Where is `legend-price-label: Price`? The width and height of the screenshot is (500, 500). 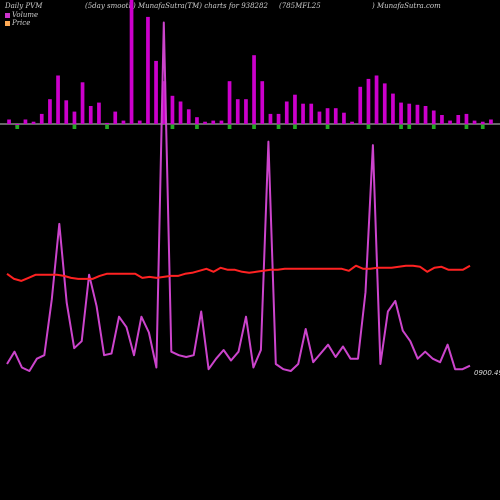 legend-price-label: Price is located at coordinates (21, 23).